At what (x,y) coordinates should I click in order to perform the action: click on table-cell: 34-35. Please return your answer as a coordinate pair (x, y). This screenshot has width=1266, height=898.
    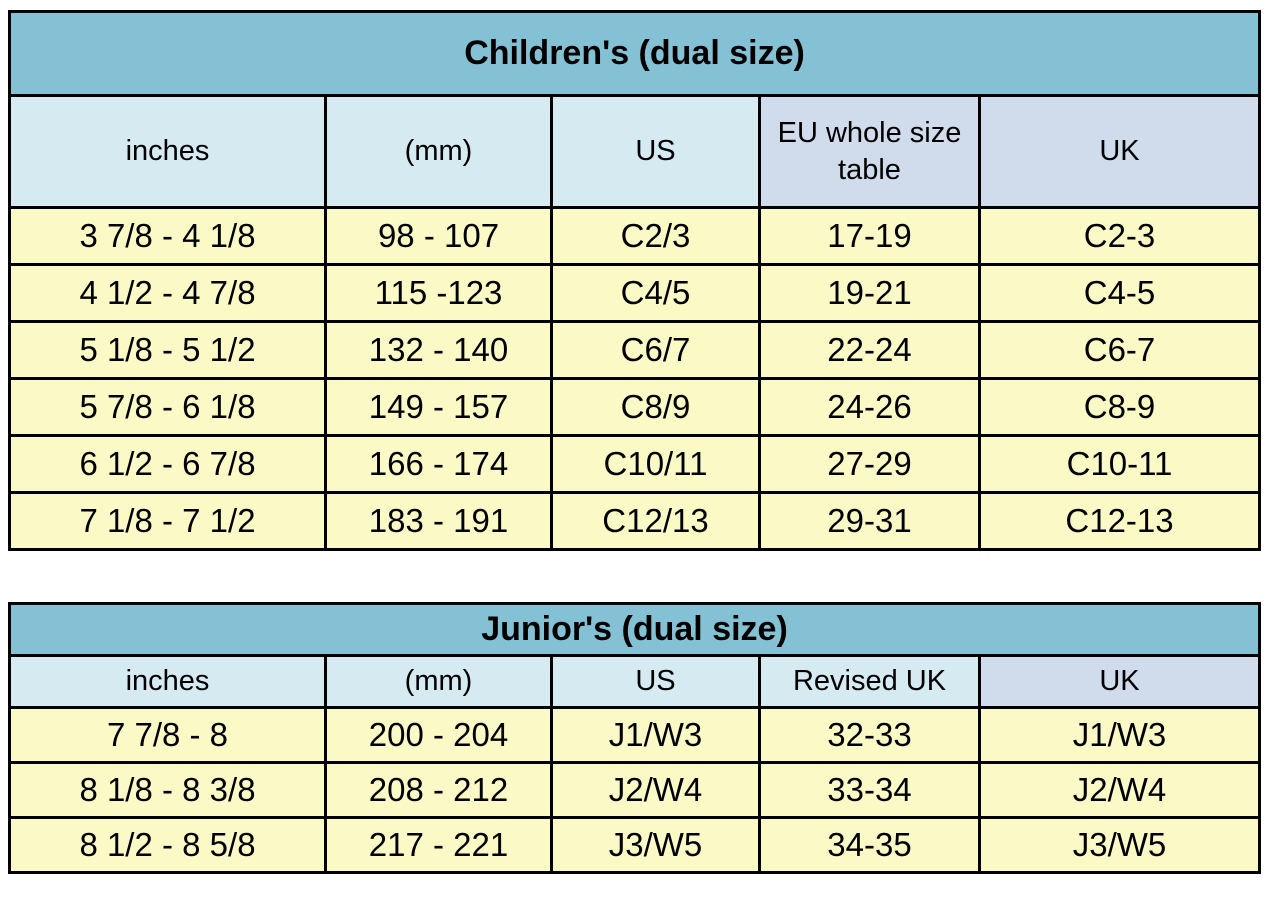
    Looking at the image, I should click on (869, 845).